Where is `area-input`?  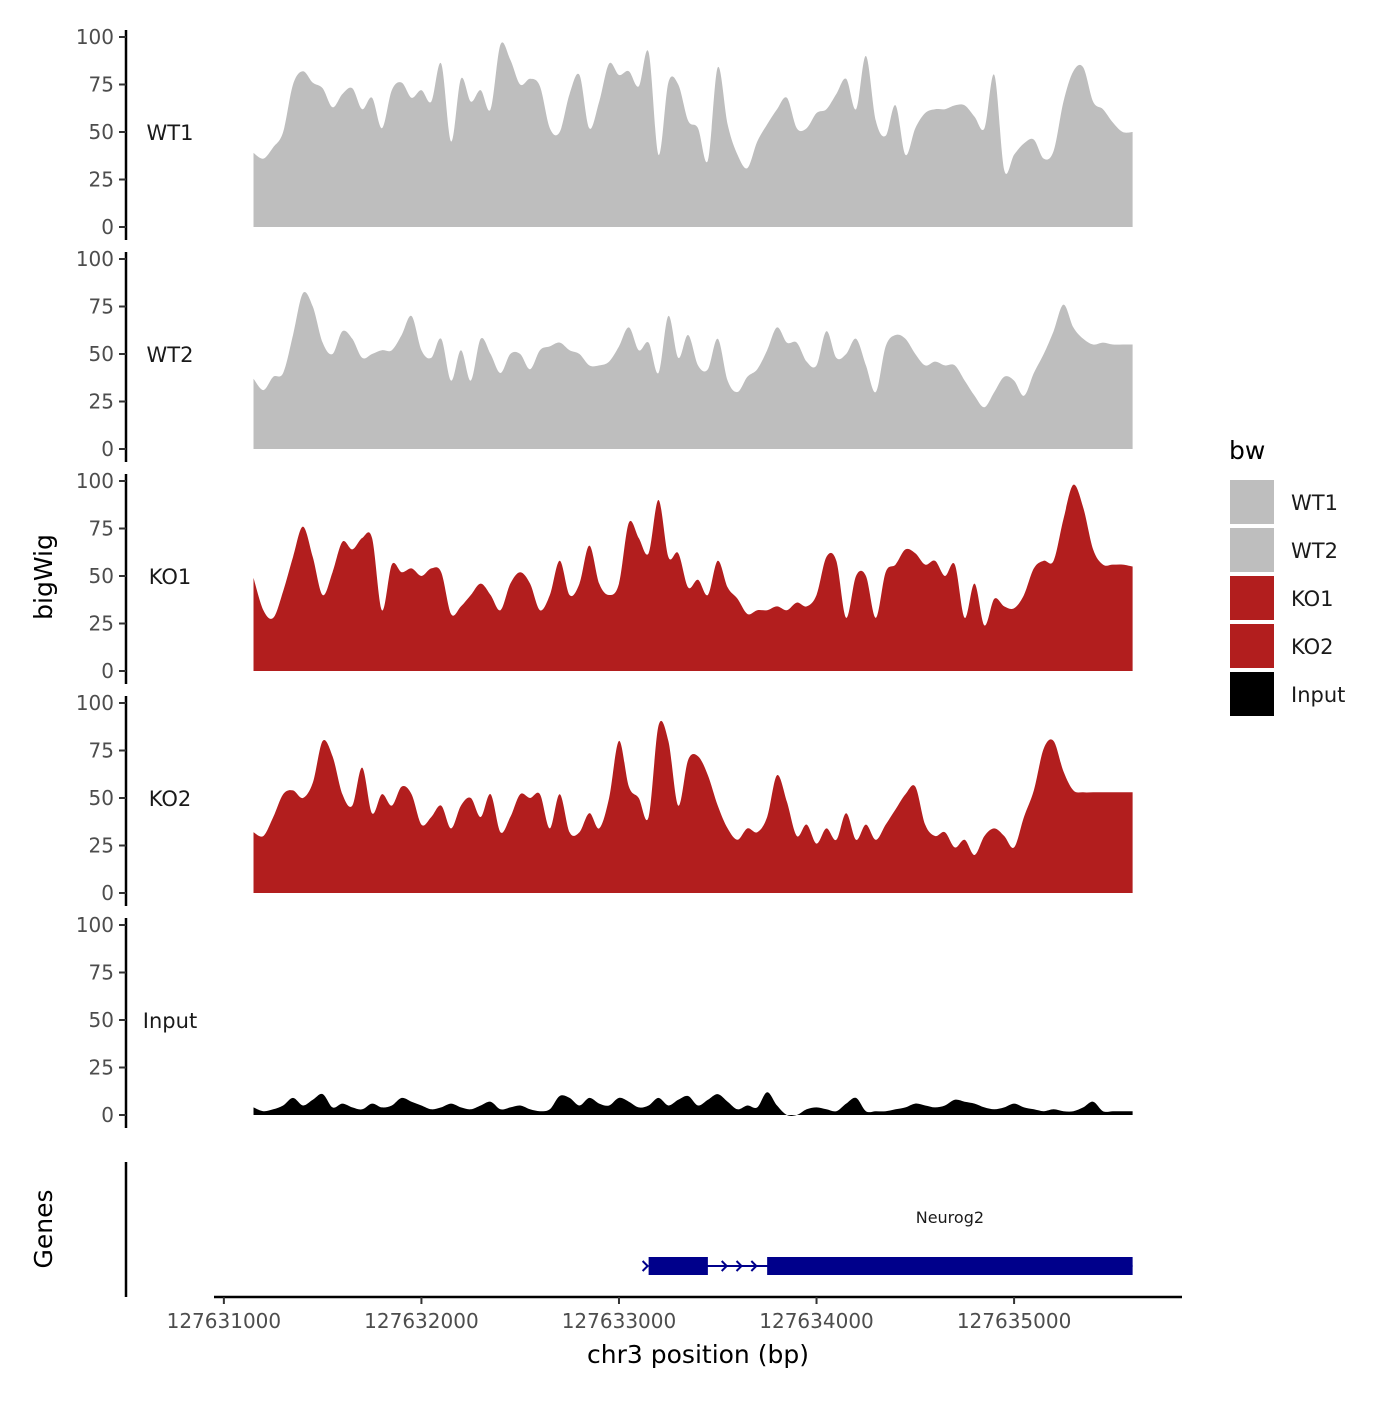
area-input is located at coordinates (693, 1104).